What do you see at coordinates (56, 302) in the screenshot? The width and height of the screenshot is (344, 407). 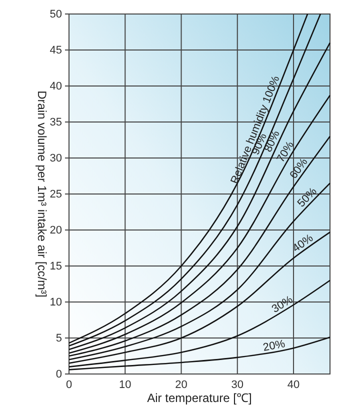 I see `y-tick-label: 10` at bounding box center [56, 302].